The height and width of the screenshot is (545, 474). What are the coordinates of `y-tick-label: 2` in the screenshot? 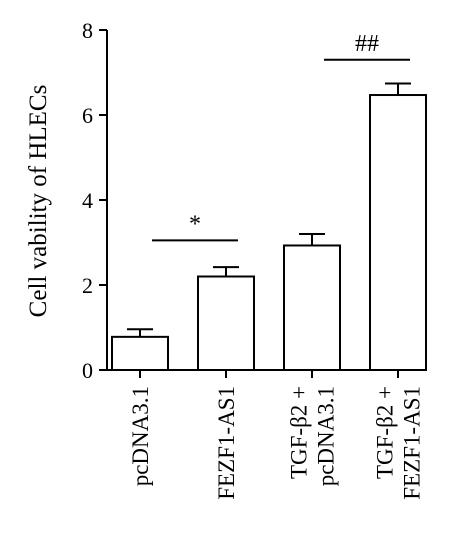 It's located at (87, 285).